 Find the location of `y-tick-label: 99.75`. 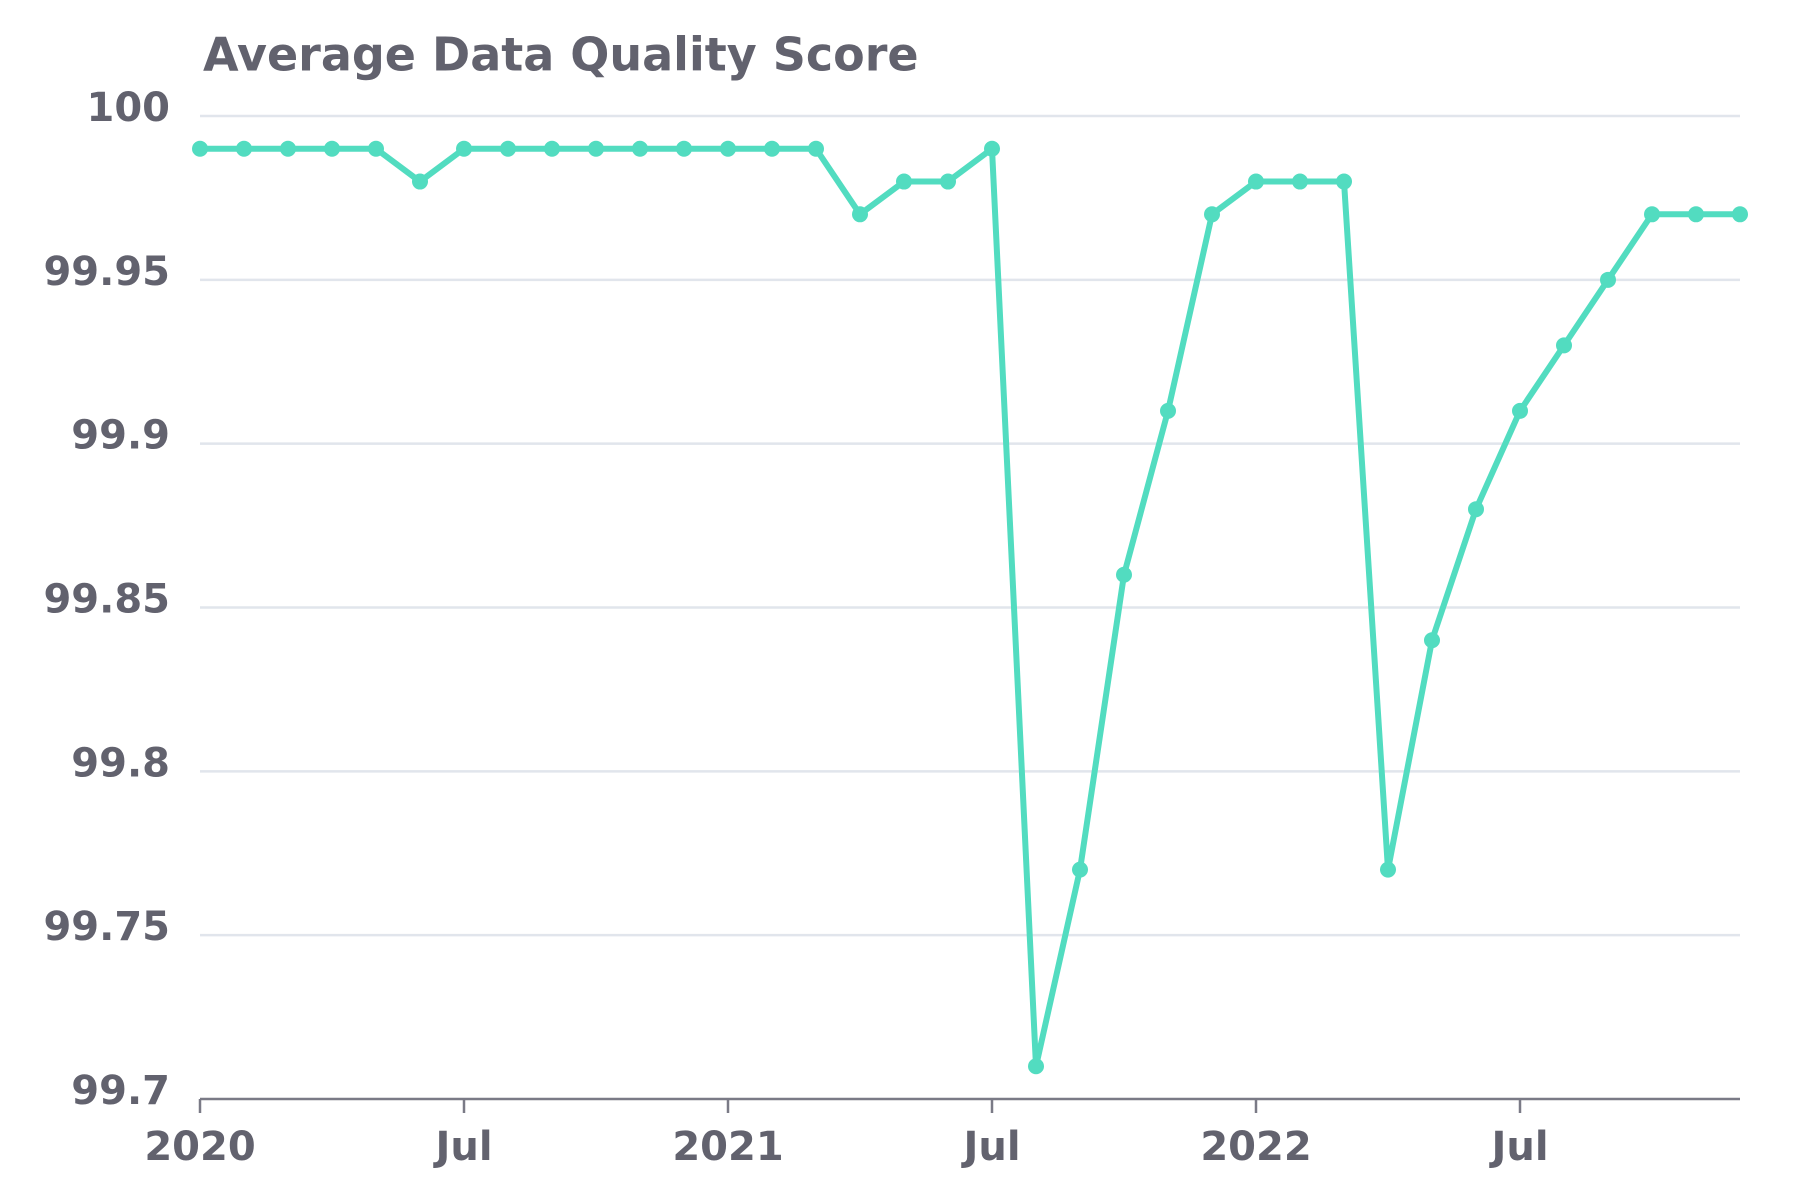

y-tick-label: 99.75 is located at coordinates (106, 927).